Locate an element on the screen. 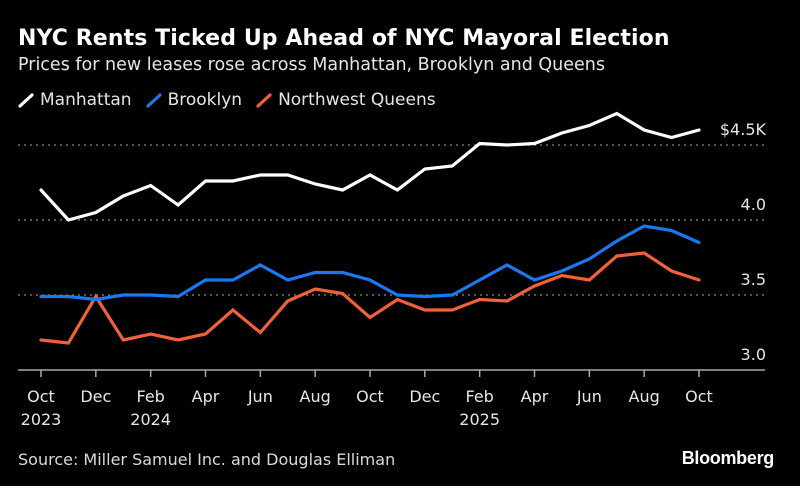  legend-item: Northwest Queens is located at coordinates (346, 100).